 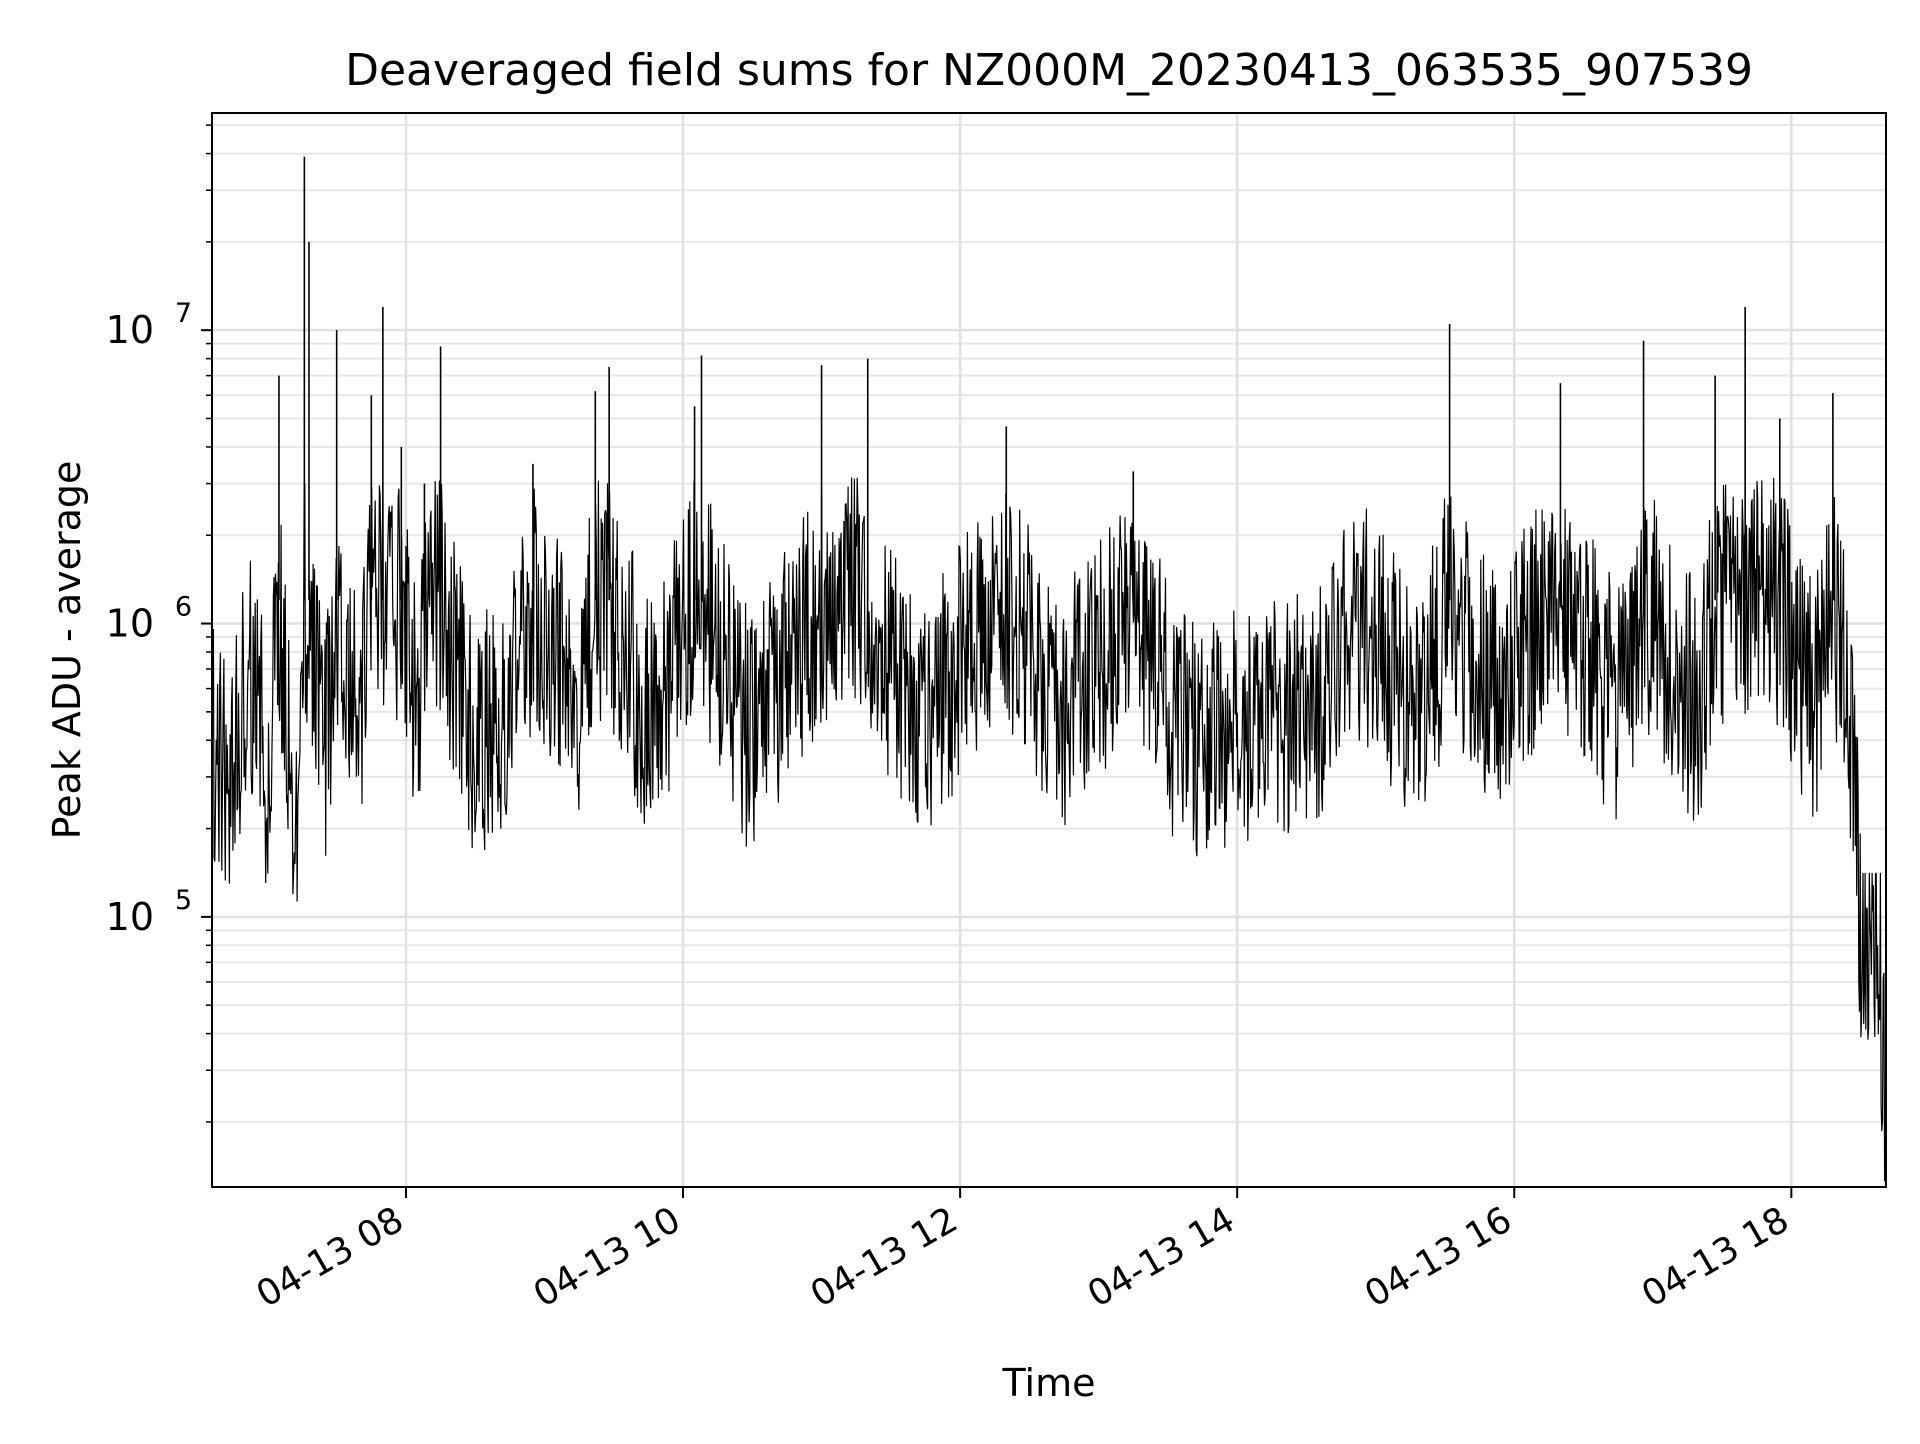 What do you see at coordinates (1049, 1383) in the screenshot?
I see `x-axis-label: Time` at bounding box center [1049, 1383].